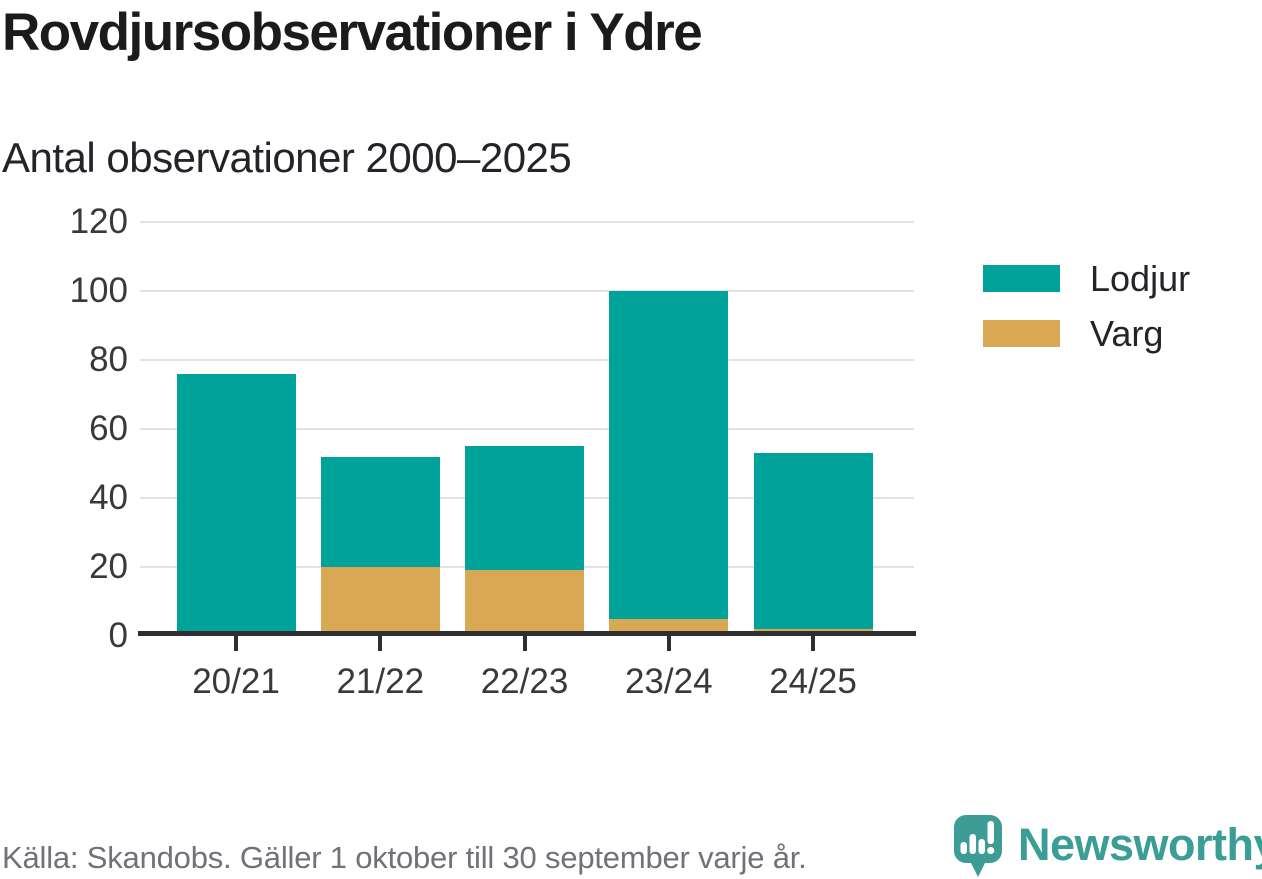  I want to click on chart-subtitle: Antal observationer 2000–2025, so click(287, 157).